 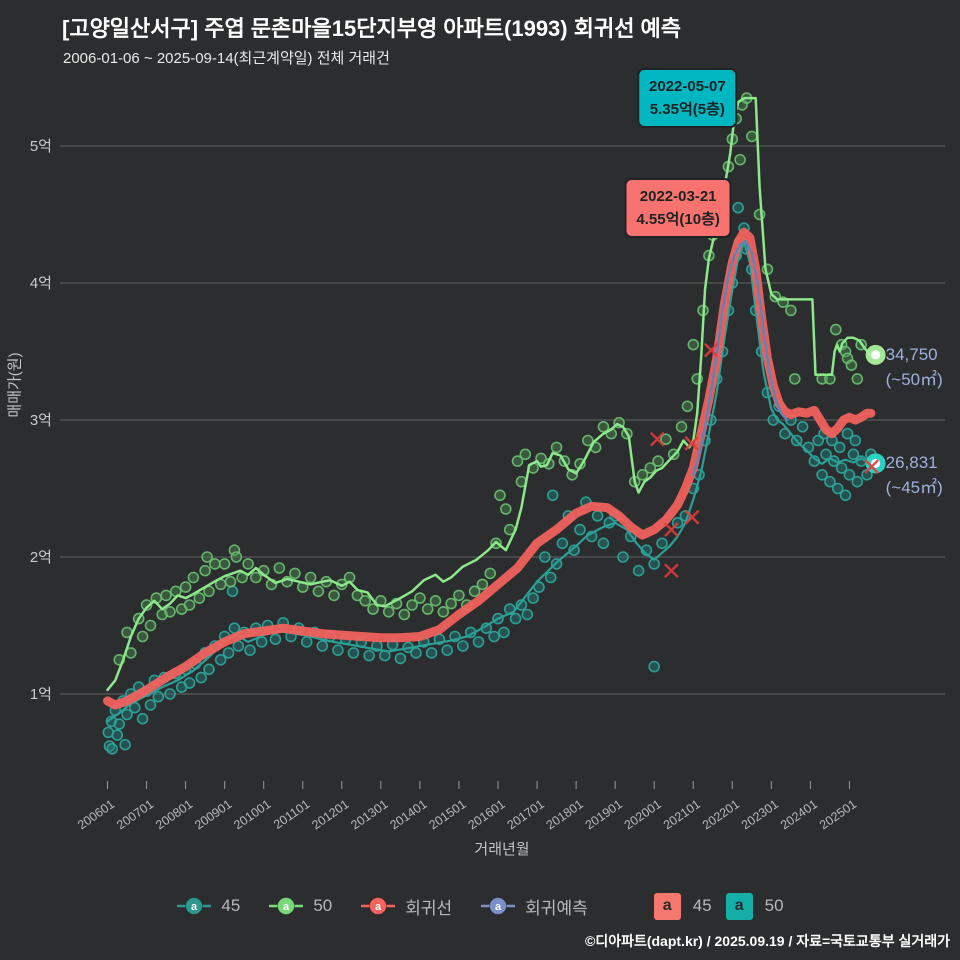 What do you see at coordinates (718, 906) in the screenshot?
I see `legend-badges: a 45 a 50` at bounding box center [718, 906].